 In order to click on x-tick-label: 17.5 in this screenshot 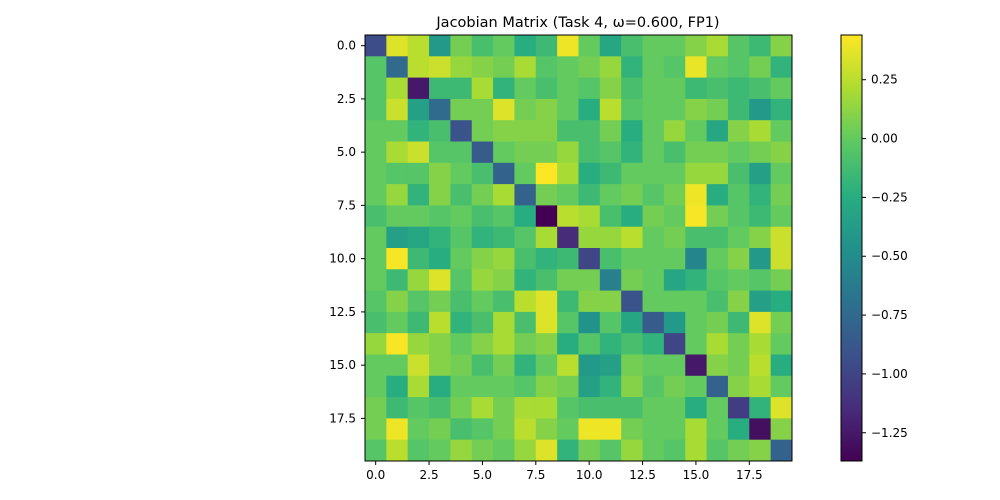, I will do `click(749, 475)`.